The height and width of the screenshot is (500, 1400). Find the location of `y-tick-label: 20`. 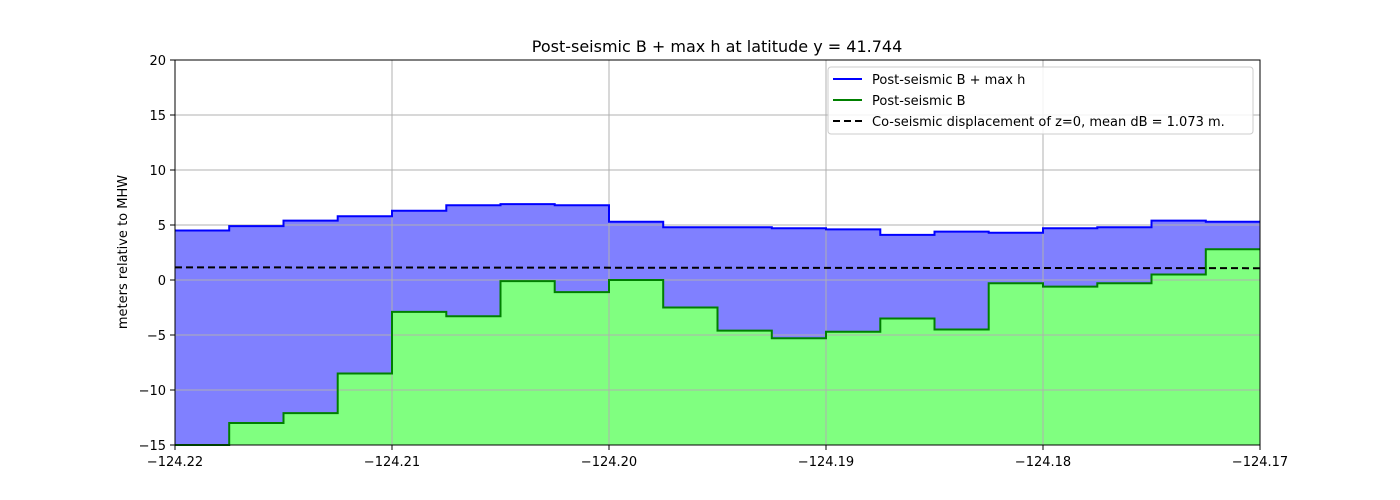

y-tick-label: 20 is located at coordinates (157, 61).